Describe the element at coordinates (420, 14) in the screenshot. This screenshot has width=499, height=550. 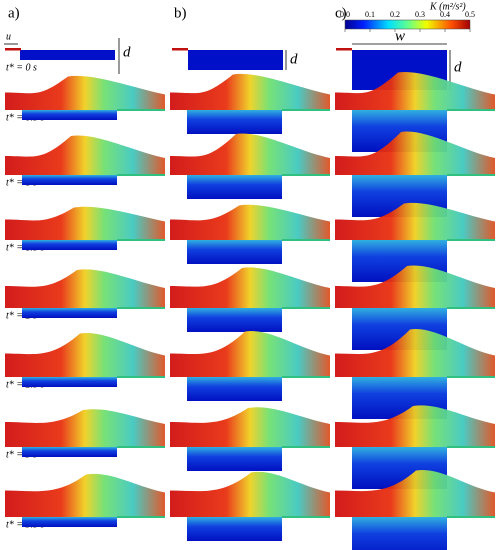
I see `tick-label: 0.3` at that location.